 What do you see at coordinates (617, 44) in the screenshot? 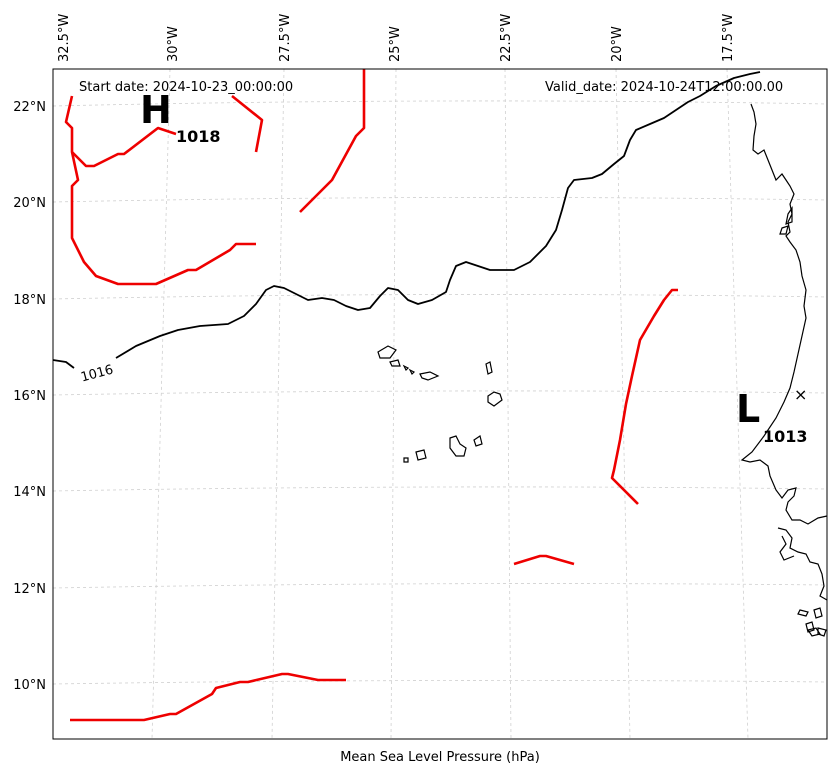
I see `lon-label: 20°W` at bounding box center [617, 44].